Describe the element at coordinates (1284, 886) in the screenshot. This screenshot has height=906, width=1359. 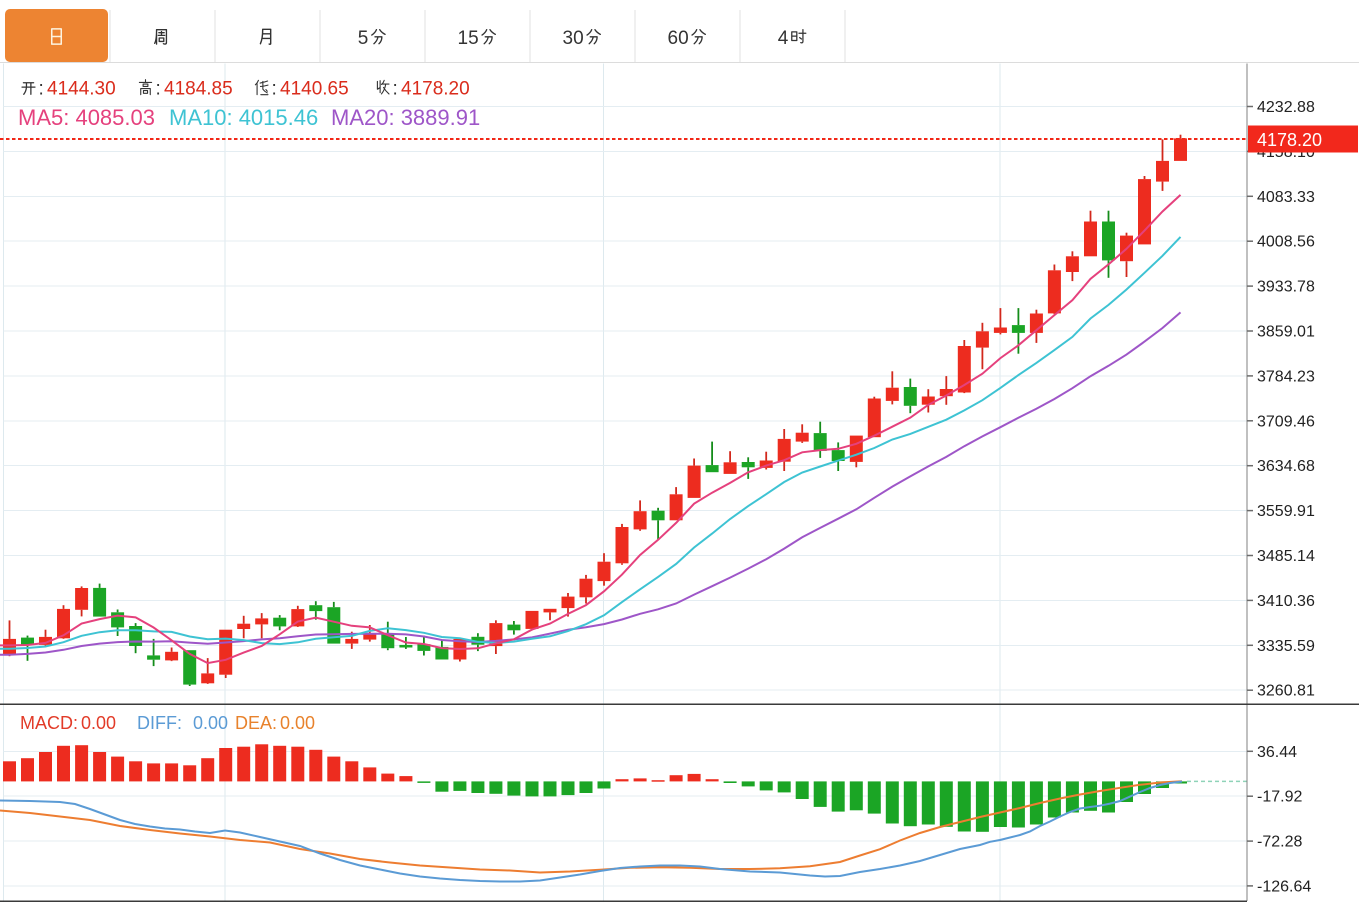
I see `svg-text: -126.64` at that location.